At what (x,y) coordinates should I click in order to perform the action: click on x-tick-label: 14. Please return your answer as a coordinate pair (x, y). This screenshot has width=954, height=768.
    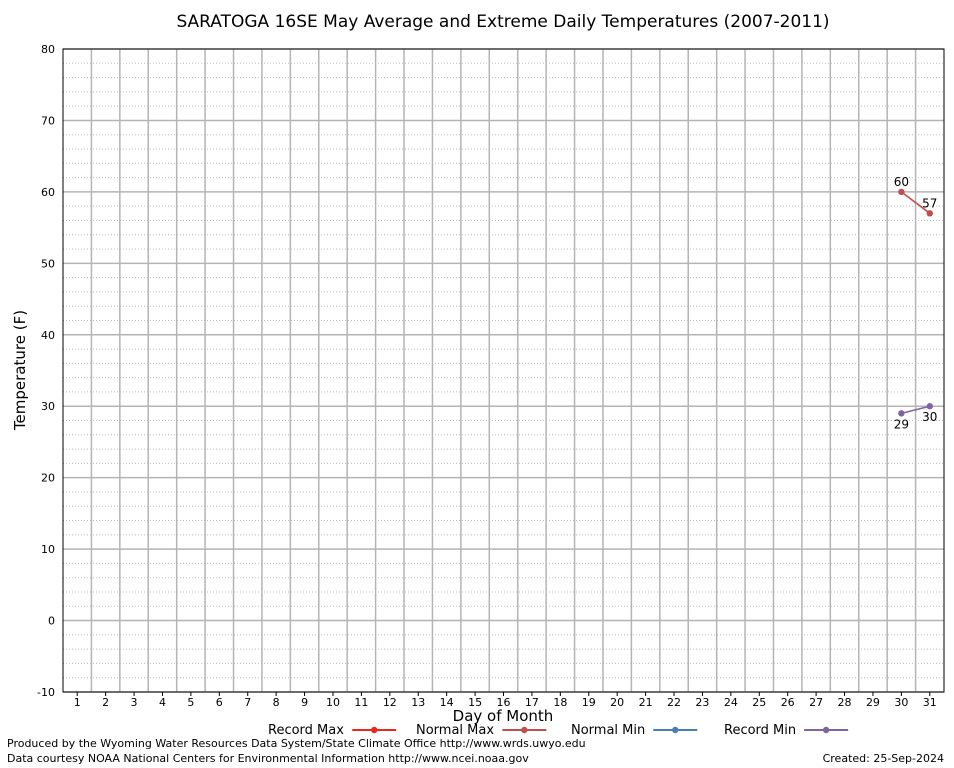
    Looking at the image, I should click on (447, 702).